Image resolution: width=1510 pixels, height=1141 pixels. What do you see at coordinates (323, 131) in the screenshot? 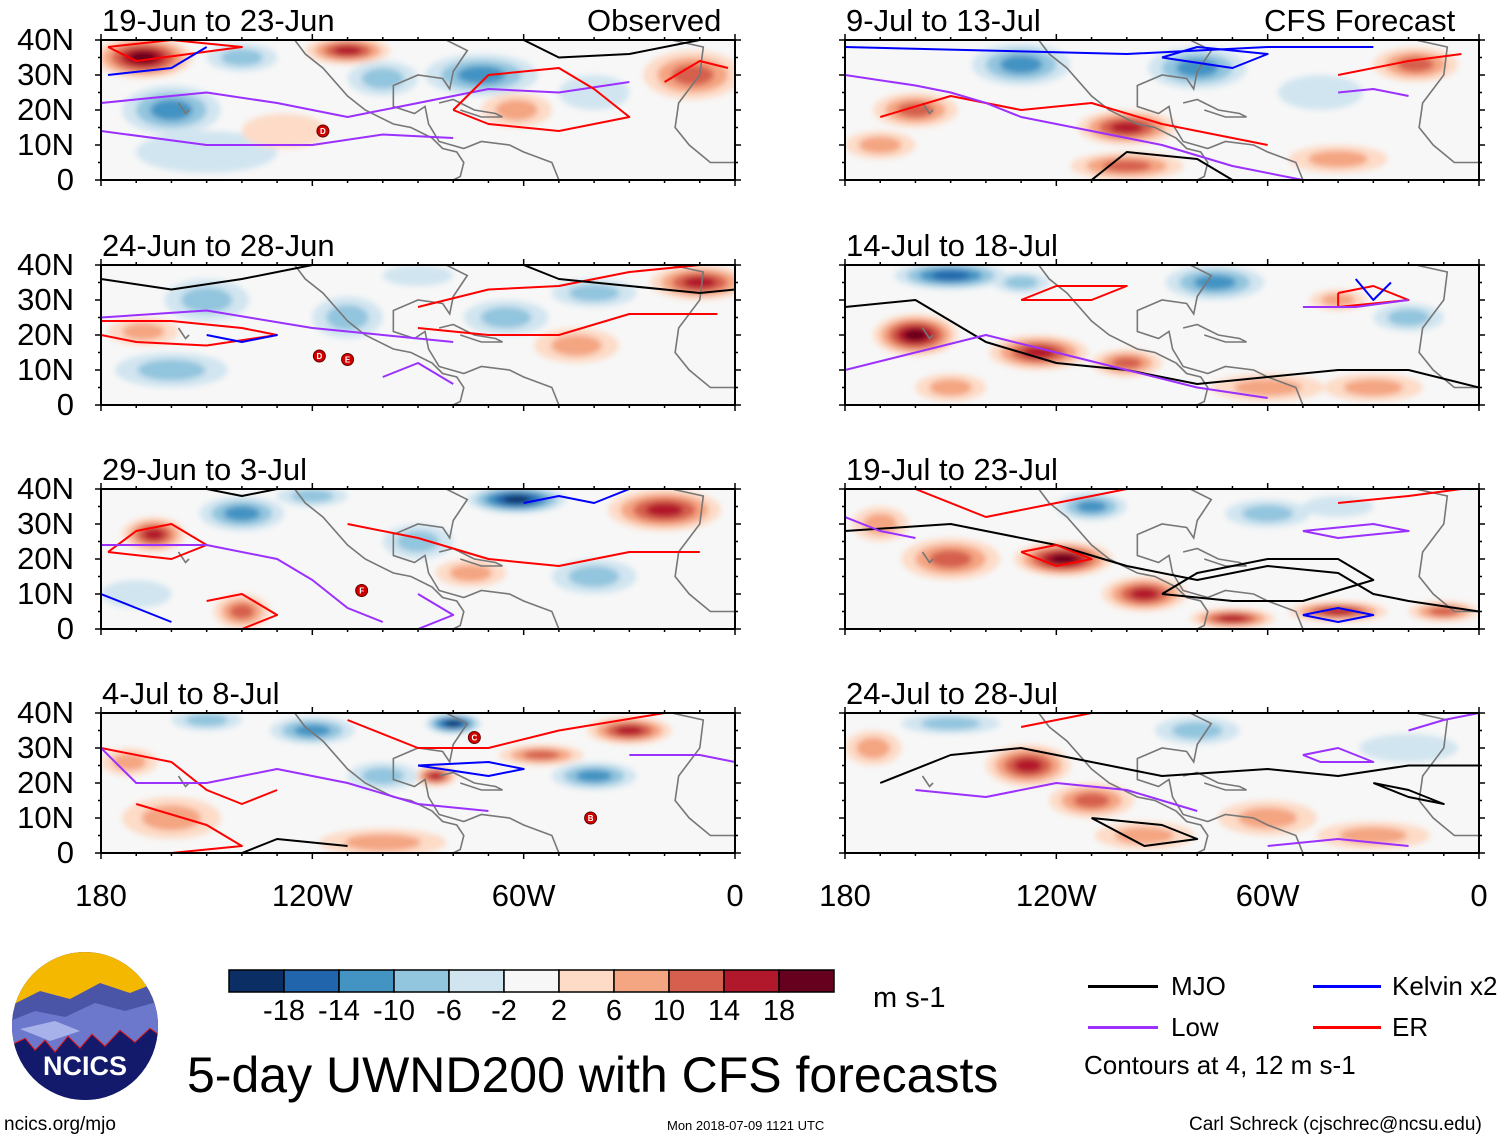
I see `tropical-cyclone-icon: D` at bounding box center [323, 131].